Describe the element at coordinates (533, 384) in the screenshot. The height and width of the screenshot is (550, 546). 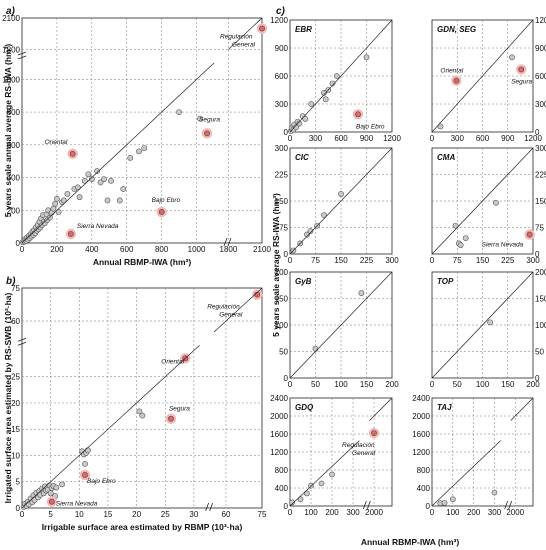
I see `x-tick-label: 200` at that location.